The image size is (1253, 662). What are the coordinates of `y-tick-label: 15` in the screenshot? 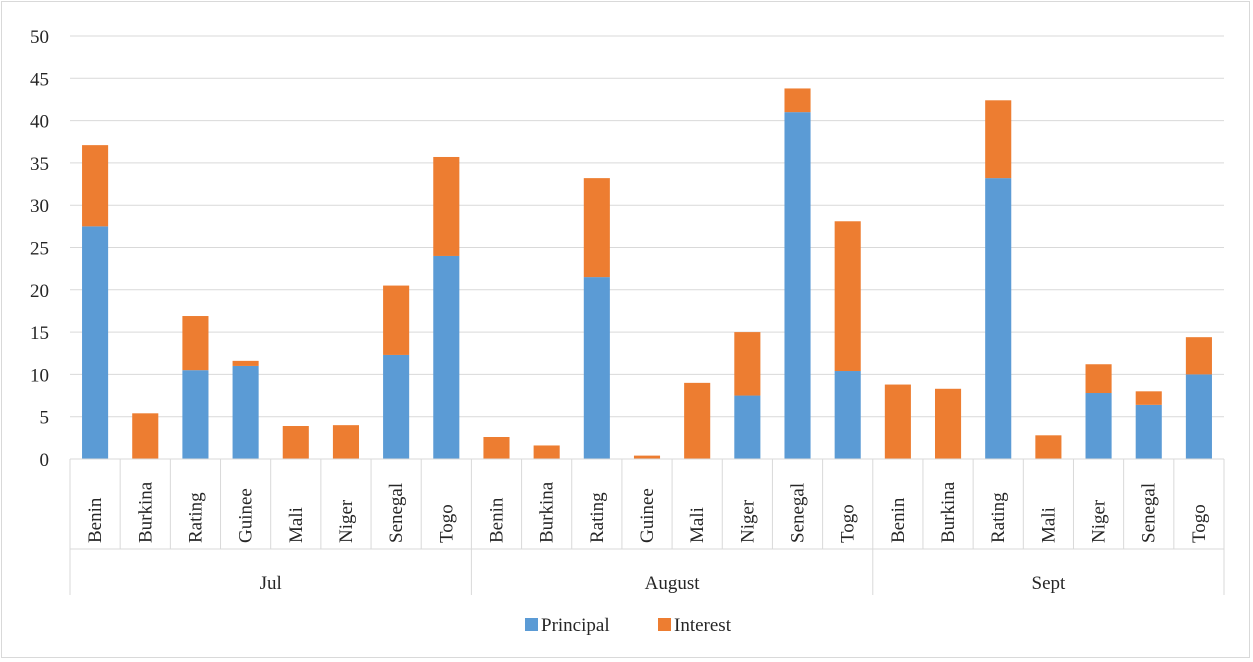 It's located at (39, 333).